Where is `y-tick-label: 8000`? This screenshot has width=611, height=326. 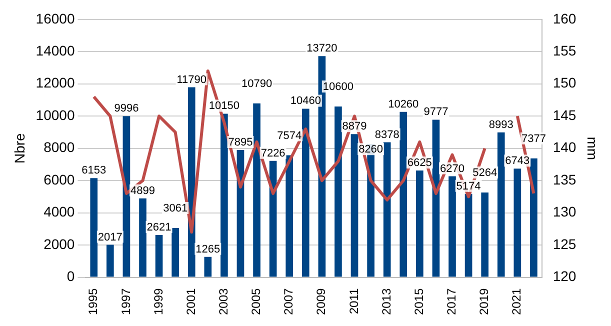
y-tick-label: 8000 is located at coordinates (59, 147).